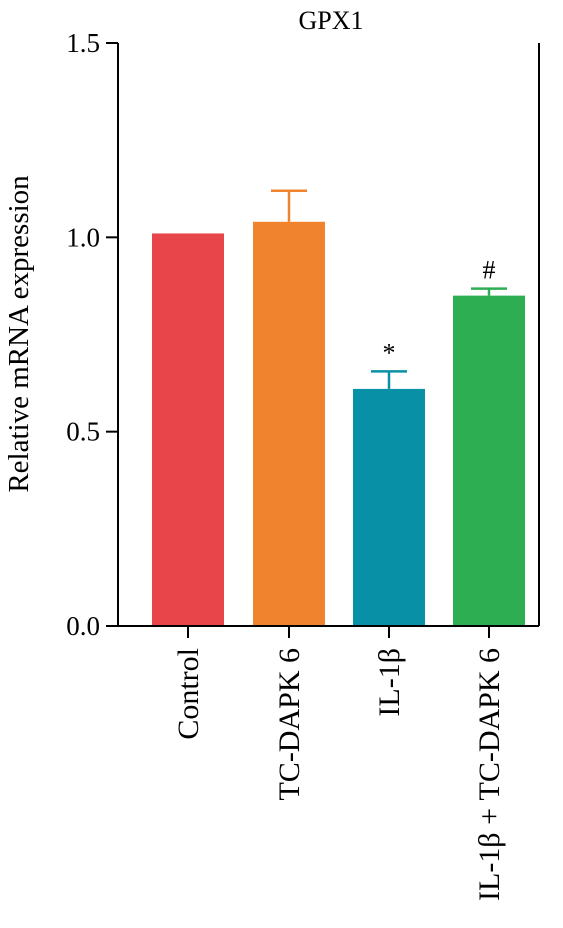 The width and height of the screenshot is (563, 928). Describe the element at coordinates (389, 352) in the screenshot. I see `significance-mark-3: *` at that location.